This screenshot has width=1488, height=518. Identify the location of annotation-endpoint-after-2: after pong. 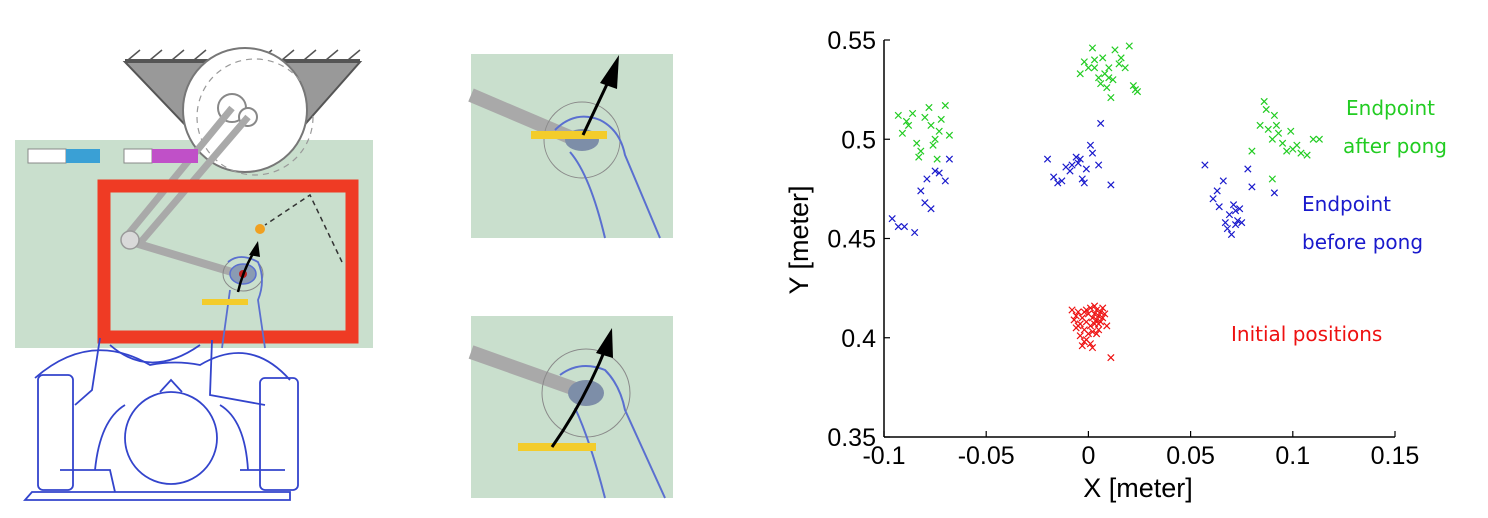
(1395, 146).